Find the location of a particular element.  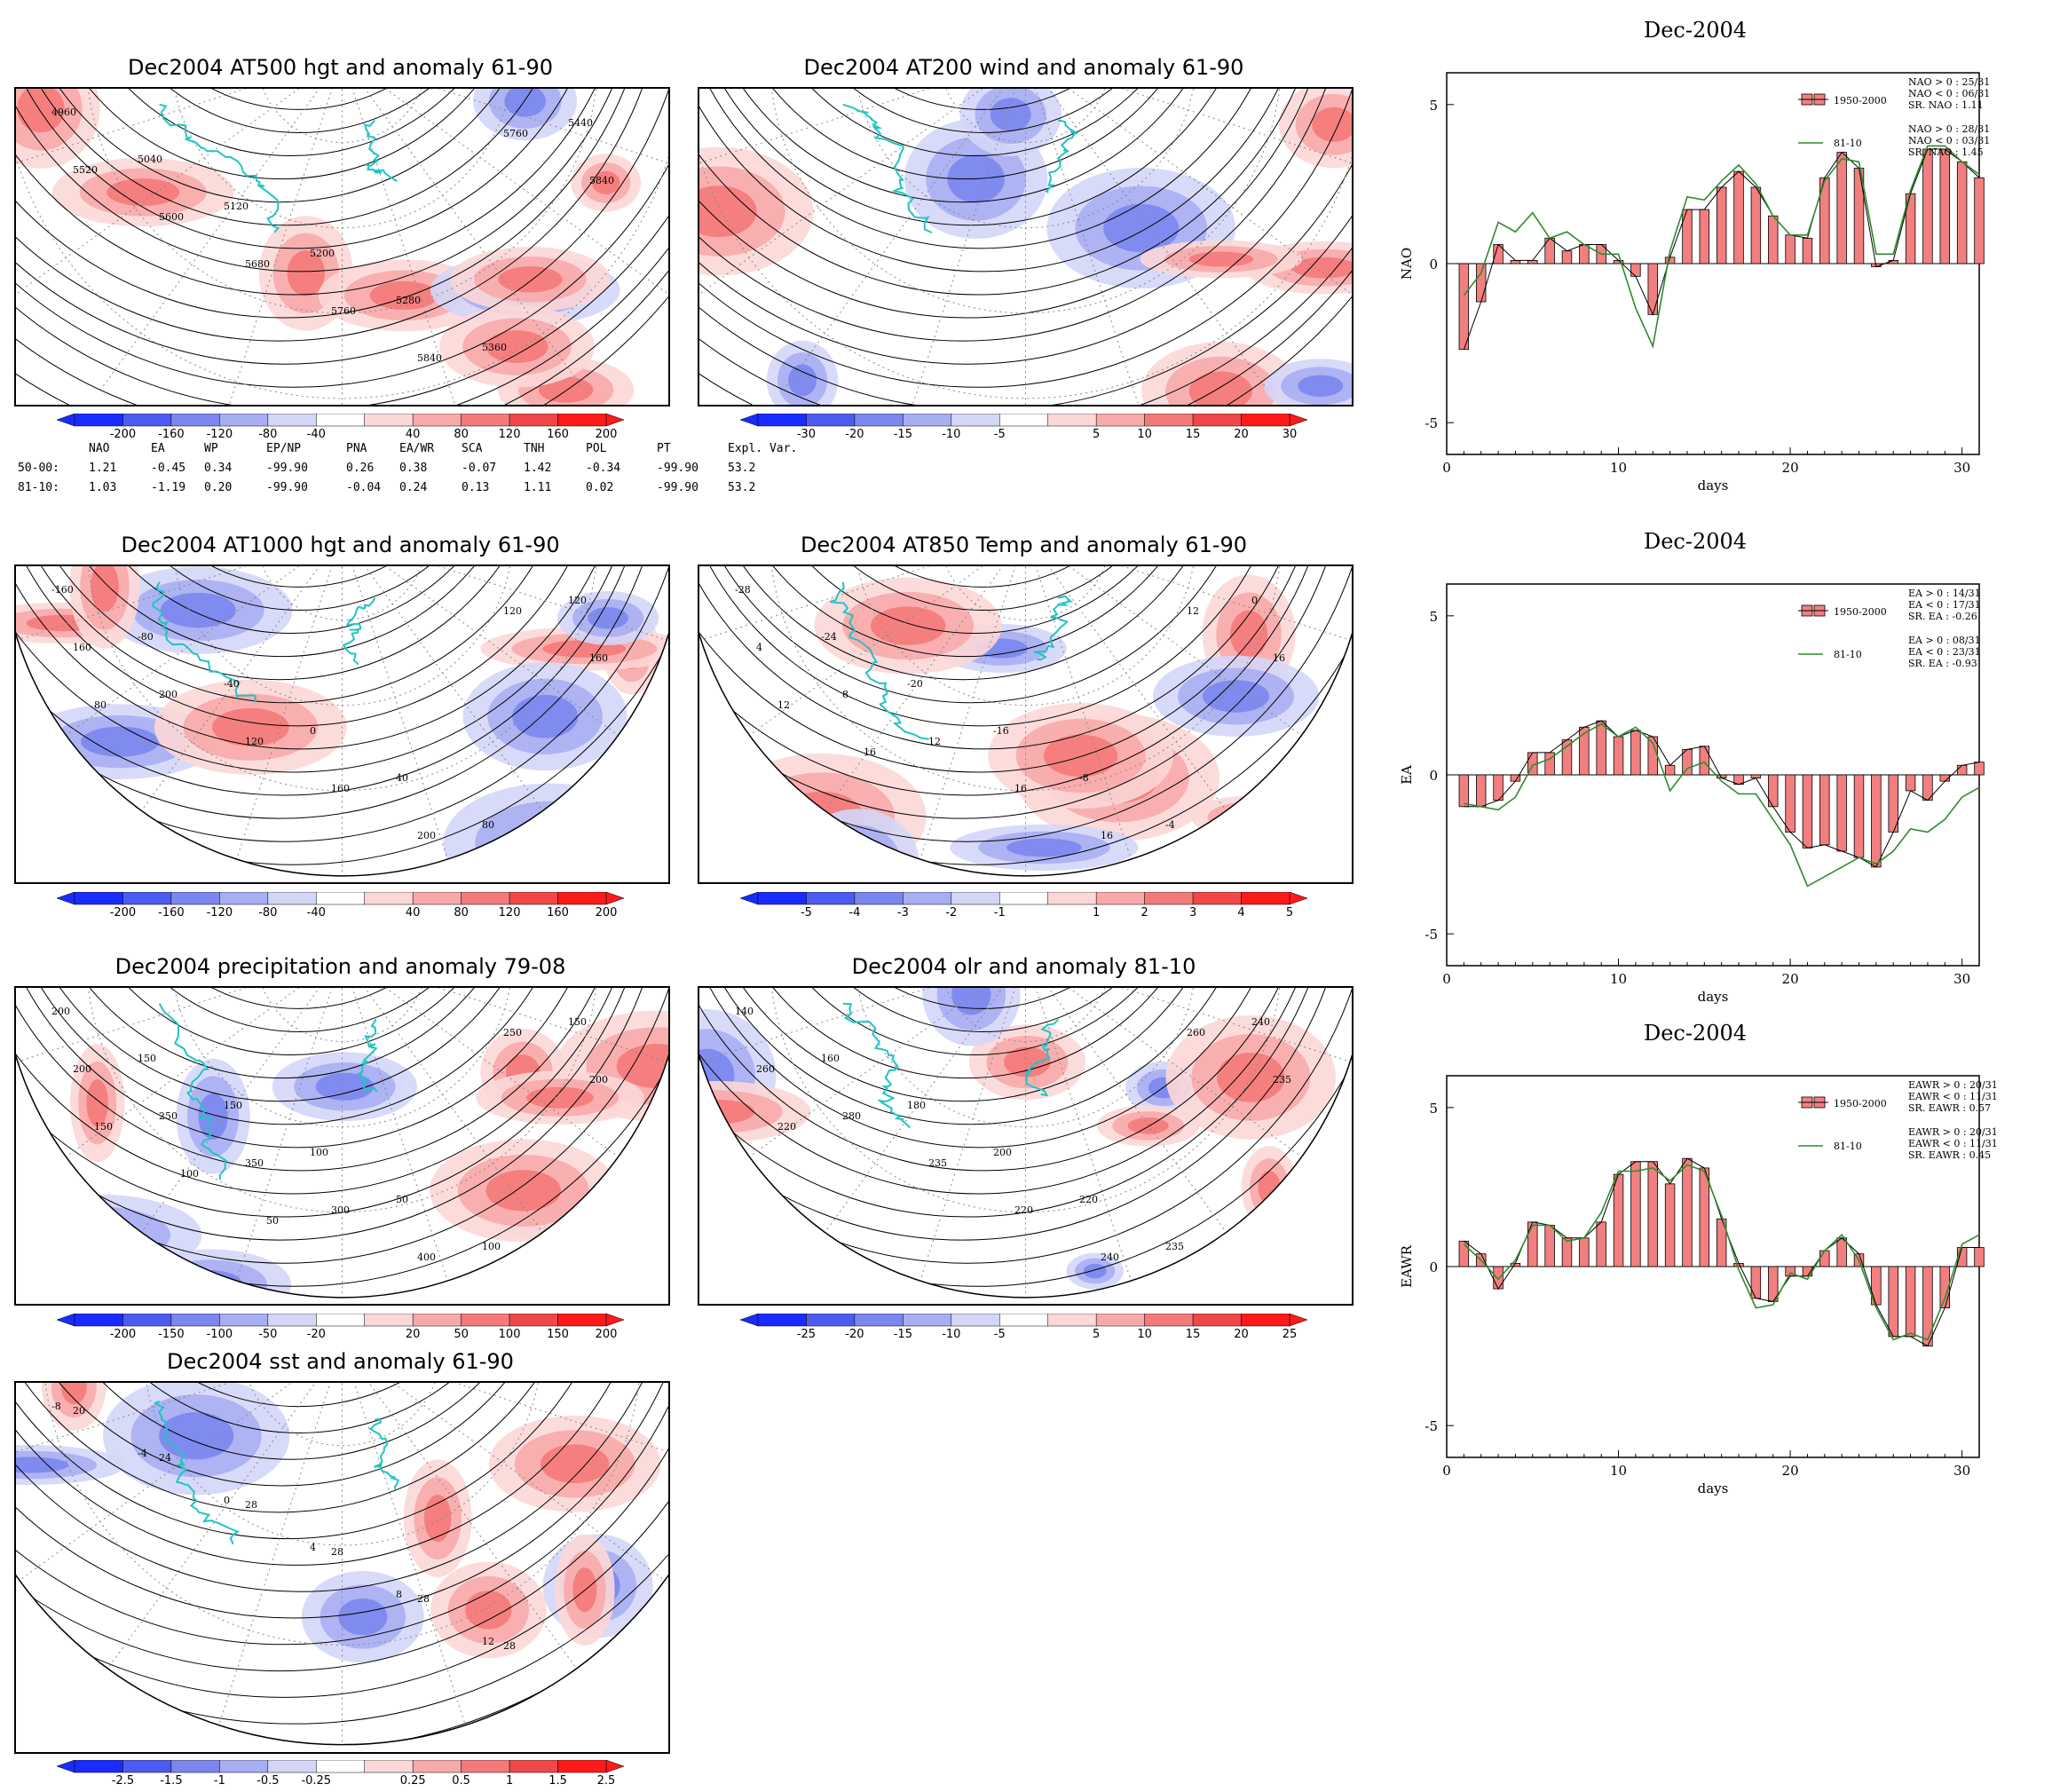

colorbar-tick: -120 is located at coordinates (220, 913).